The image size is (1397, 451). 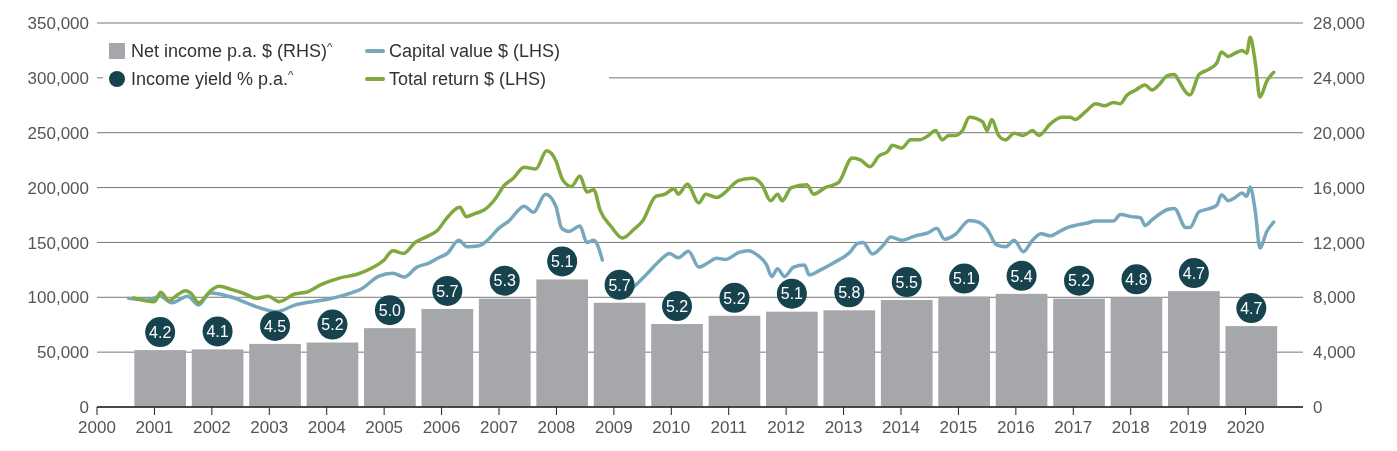 What do you see at coordinates (958, 427) in the screenshot?
I see `x-tick-label: 2015` at bounding box center [958, 427].